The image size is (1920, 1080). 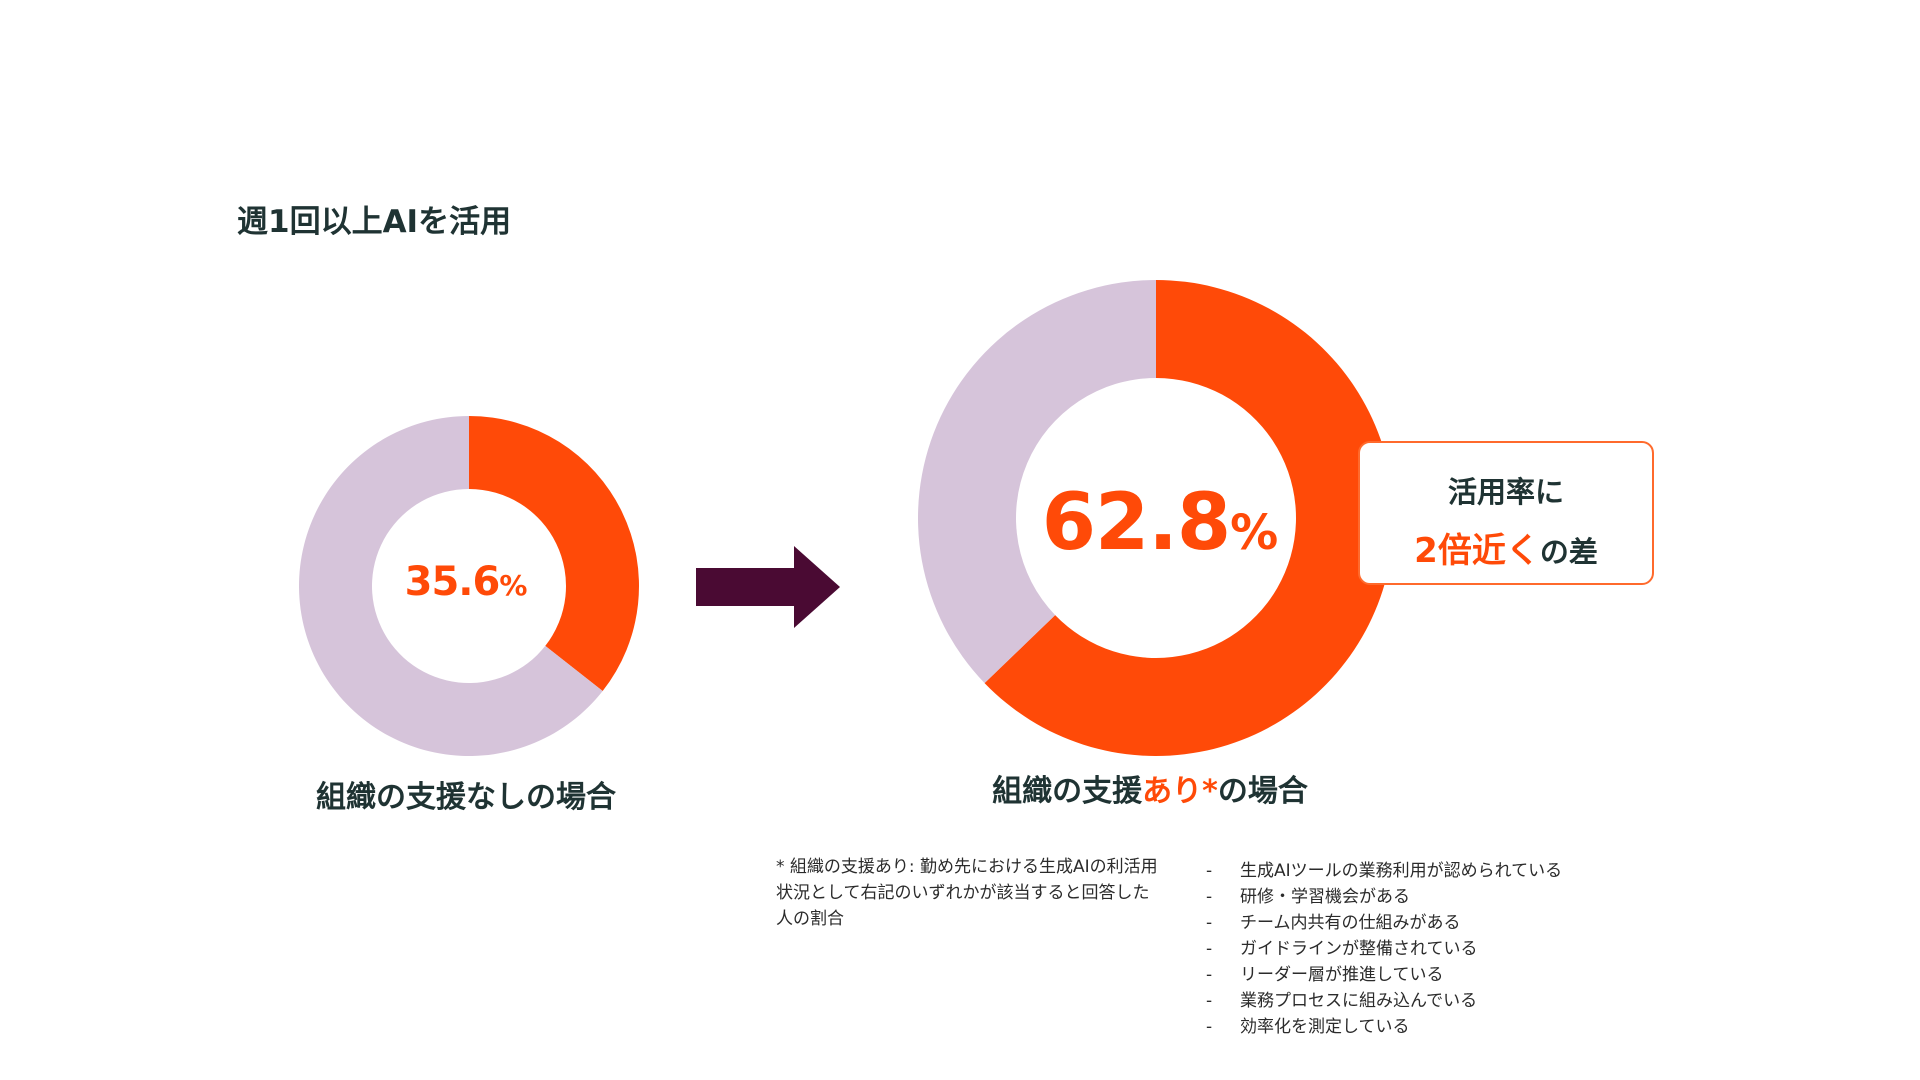 What do you see at coordinates (1383, 897) in the screenshot?
I see `criteria-item: 研修・学習機会がある` at bounding box center [1383, 897].